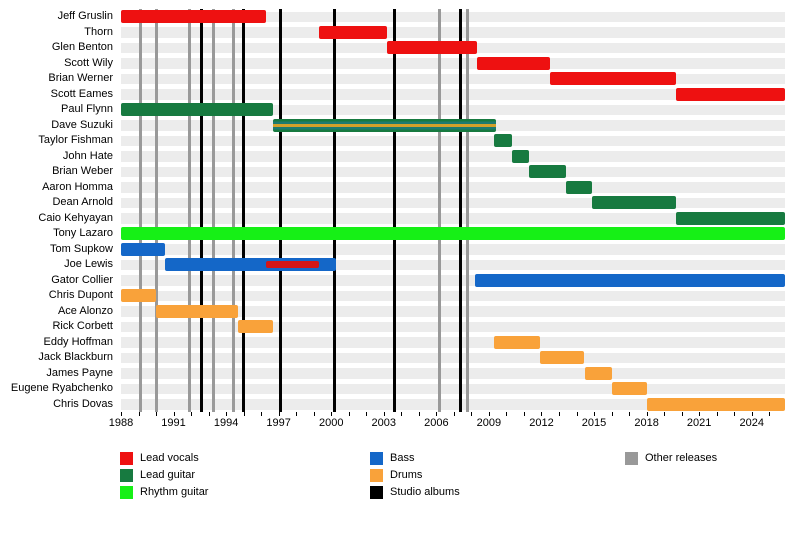 Image resolution: width=800 pixels, height=560 pixels. I want to click on axis-year-label: 2000, so click(331, 423).